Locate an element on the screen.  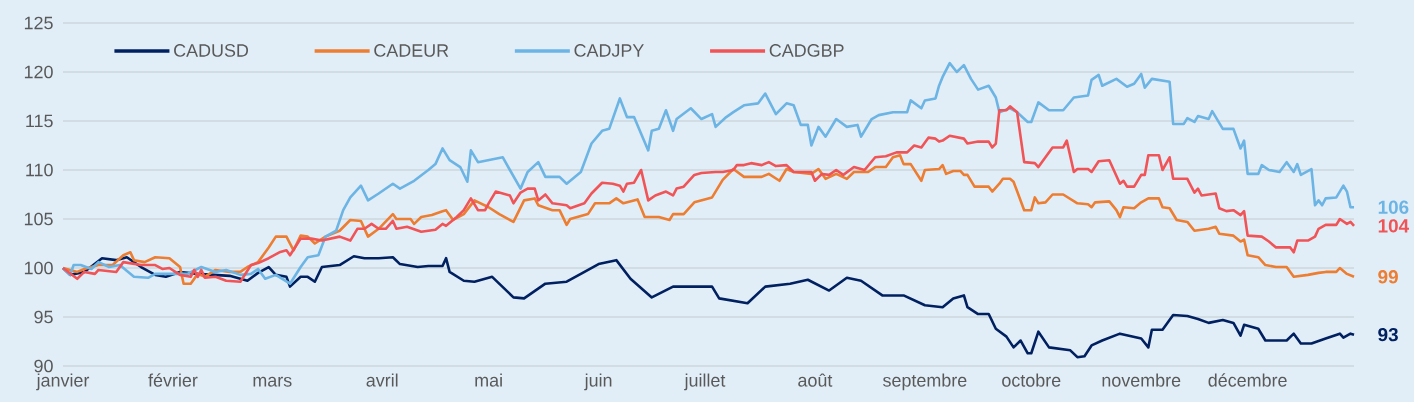
x-tick-label: mai is located at coordinates (488, 380).